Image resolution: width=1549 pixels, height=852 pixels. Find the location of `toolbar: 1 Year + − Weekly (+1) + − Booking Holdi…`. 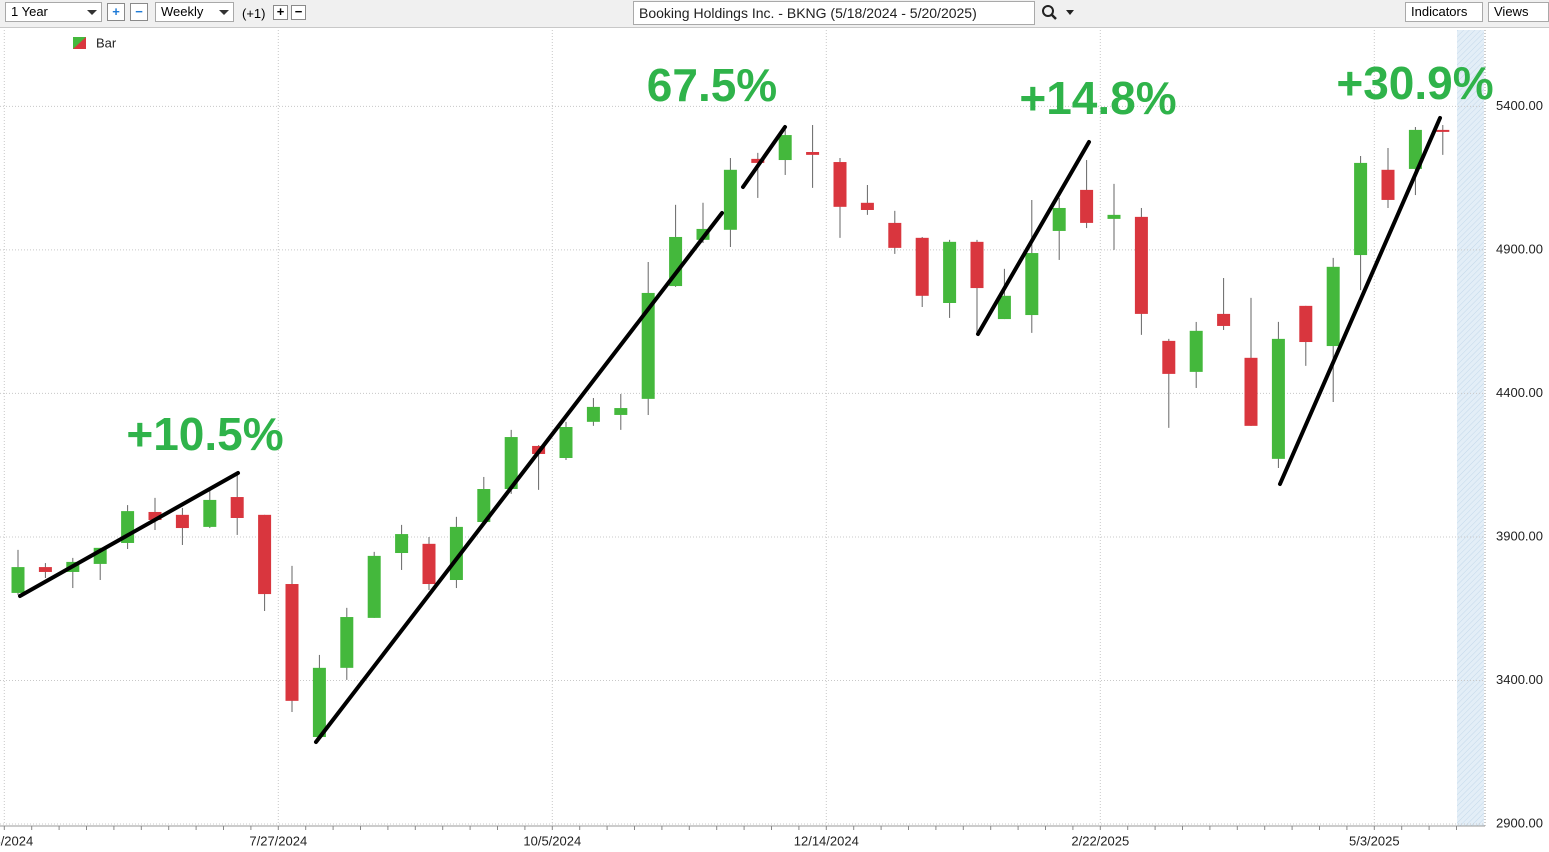

toolbar: 1 Year + − Weekly (+1) + − Booking Holdi… is located at coordinates (774, 14).